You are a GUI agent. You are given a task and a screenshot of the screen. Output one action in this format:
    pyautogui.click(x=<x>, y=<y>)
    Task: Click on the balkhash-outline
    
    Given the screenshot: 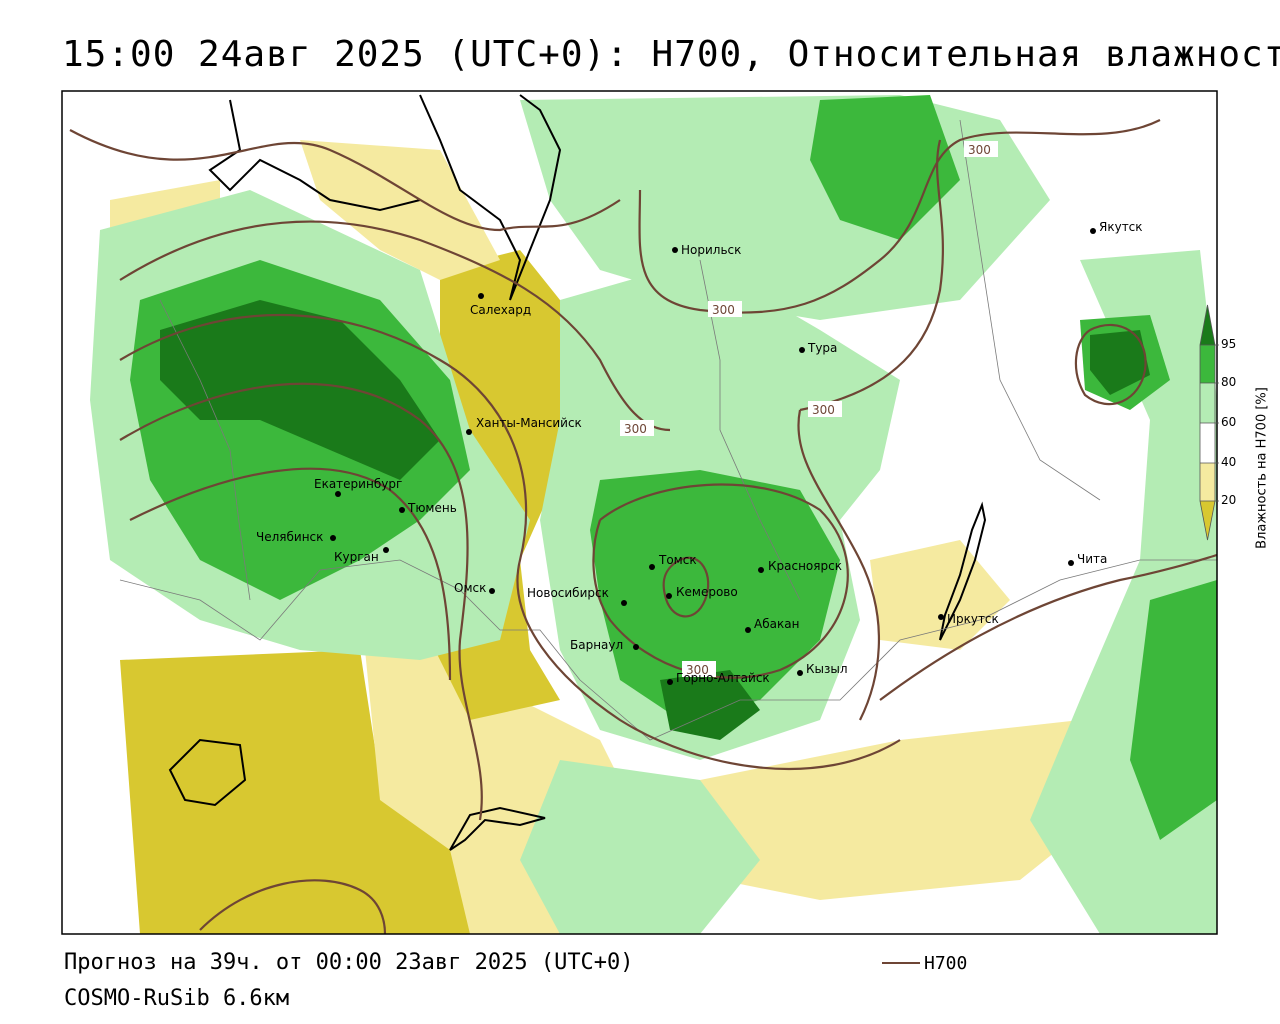 What is the action you would take?
    pyautogui.click(x=497, y=828)
    